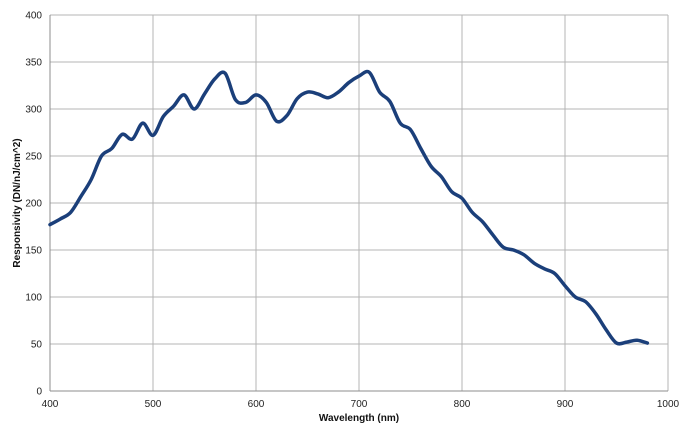 This screenshot has height=428, width=690. I want to click on y-tick-label: 150, so click(33, 251).